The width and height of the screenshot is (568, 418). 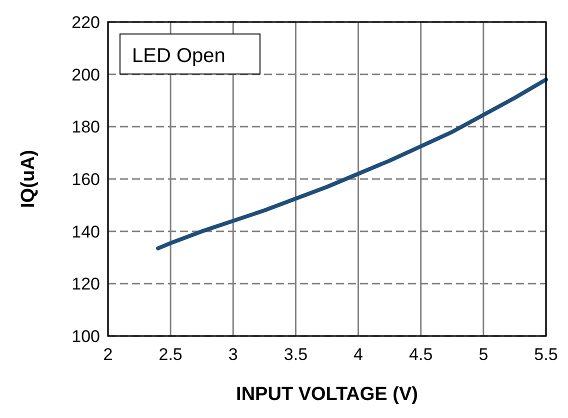 What do you see at coordinates (86, 336) in the screenshot?
I see `y-tick-label: 100` at bounding box center [86, 336].